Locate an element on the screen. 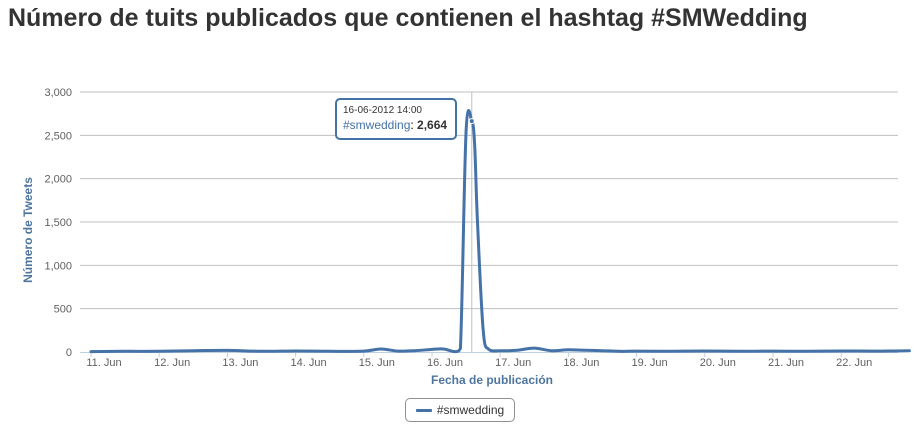 This screenshot has width=914, height=429. x-tick-label: 12. Jun is located at coordinates (172, 363).